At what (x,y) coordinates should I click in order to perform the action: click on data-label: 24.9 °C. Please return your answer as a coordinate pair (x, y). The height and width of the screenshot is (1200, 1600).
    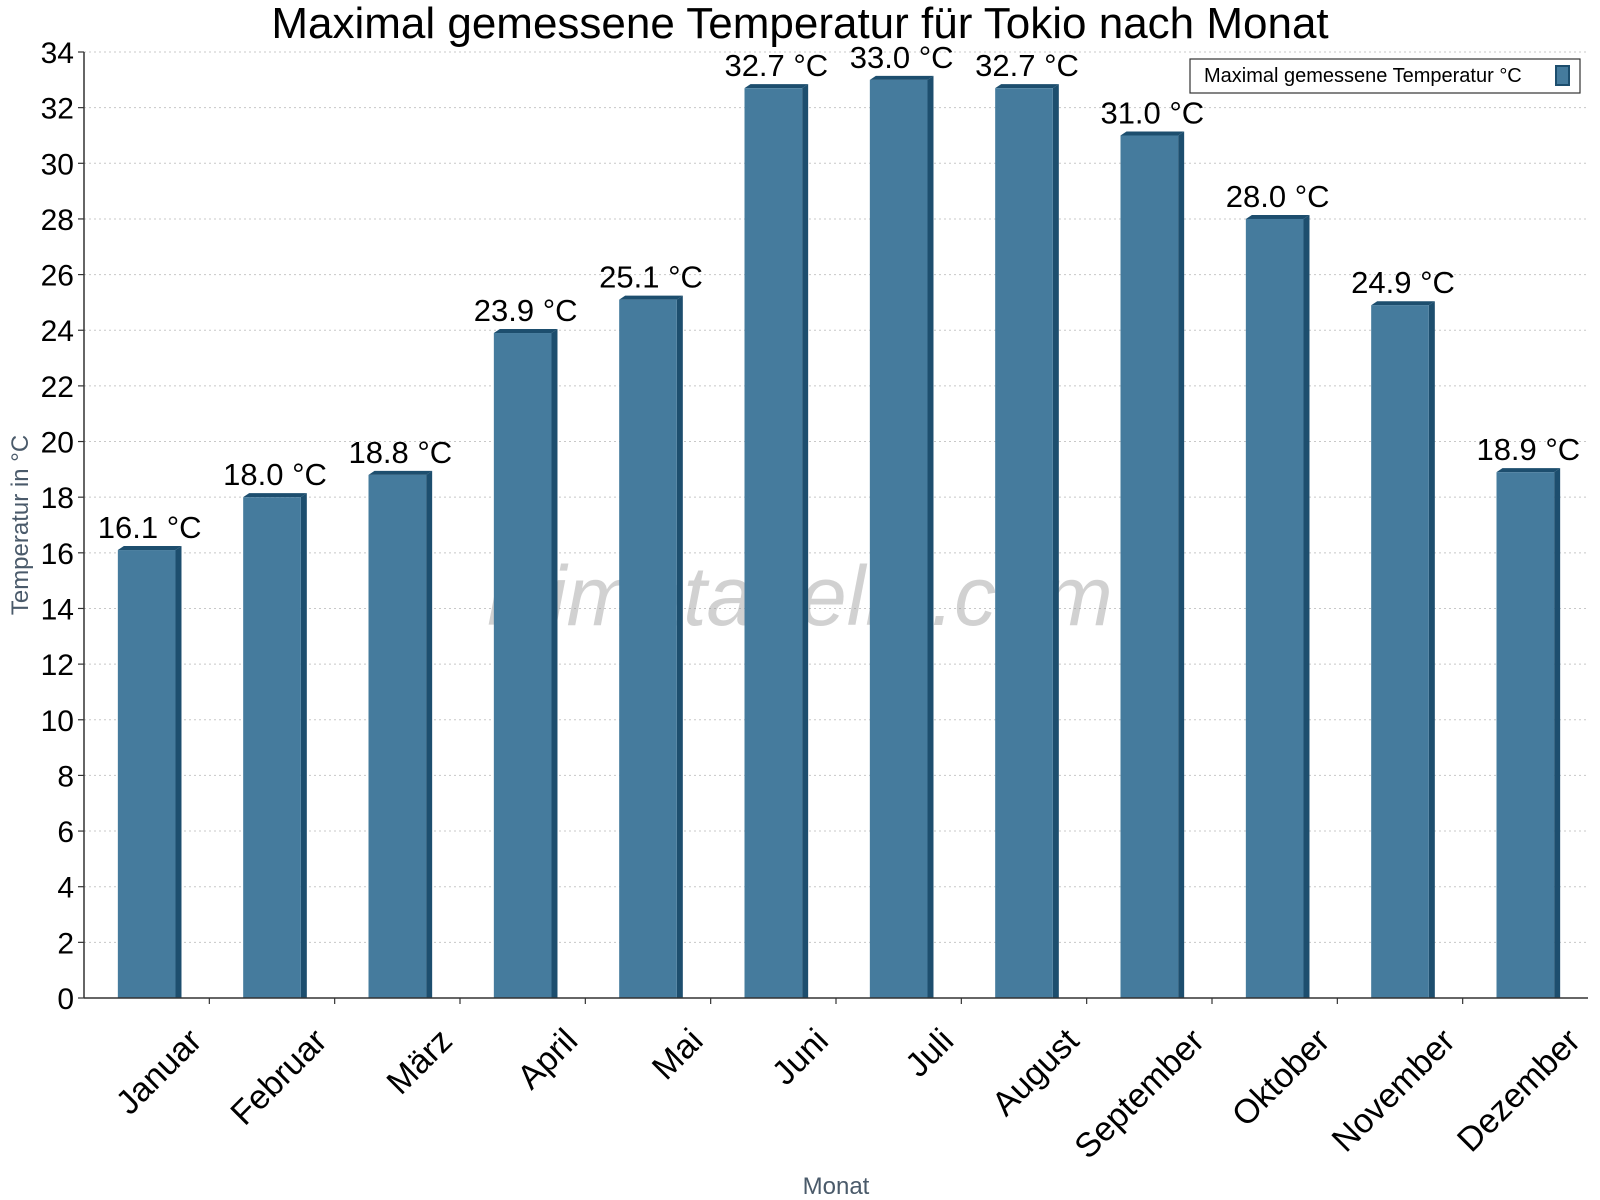
    Looking at the image, I should click on (1403, 282).